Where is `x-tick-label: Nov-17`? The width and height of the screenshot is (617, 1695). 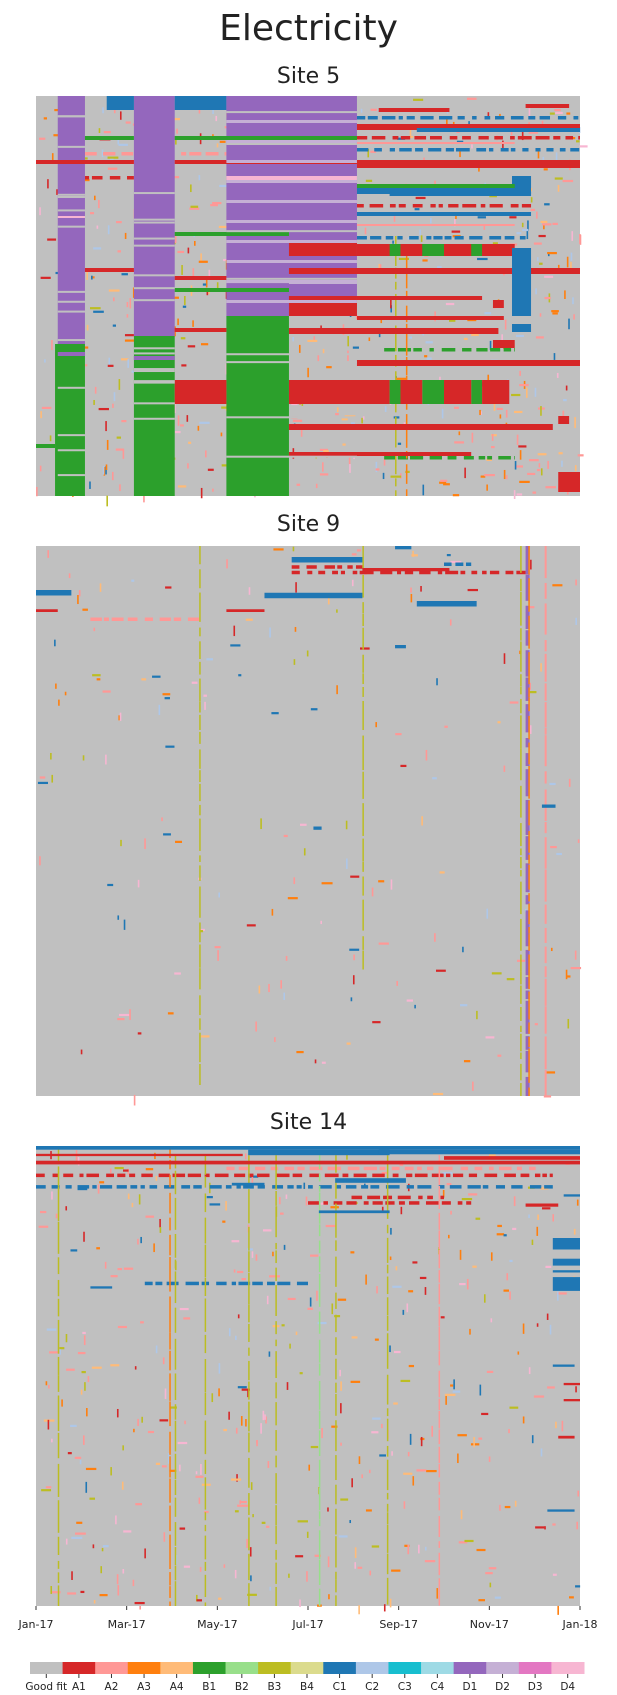 x-tick-label: Nov-17 is located at coordinates (489, 1624).